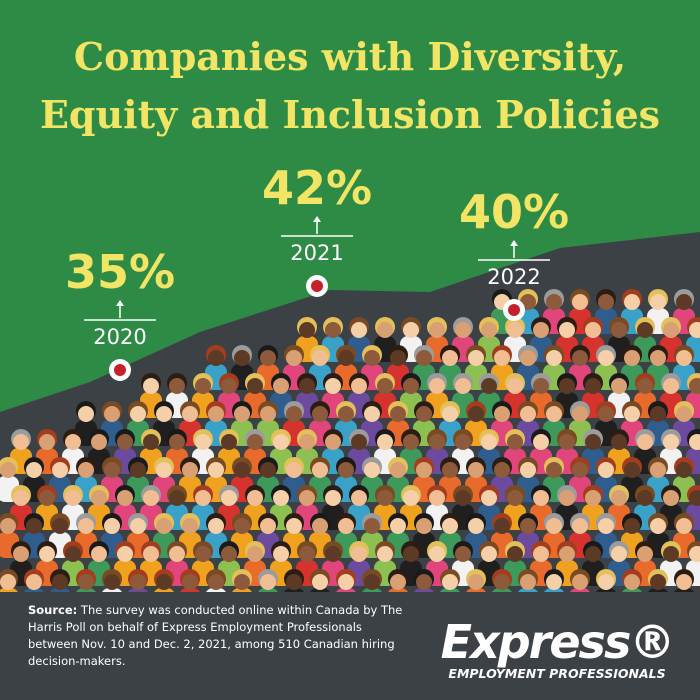 Image resolution: width=700 pixels, height=700 pixels. Describe the element at coordinates (557, 673) in the screenshot. I see `logo-tagline: EMPLOYMENT PROFESSIONALS` at that location.